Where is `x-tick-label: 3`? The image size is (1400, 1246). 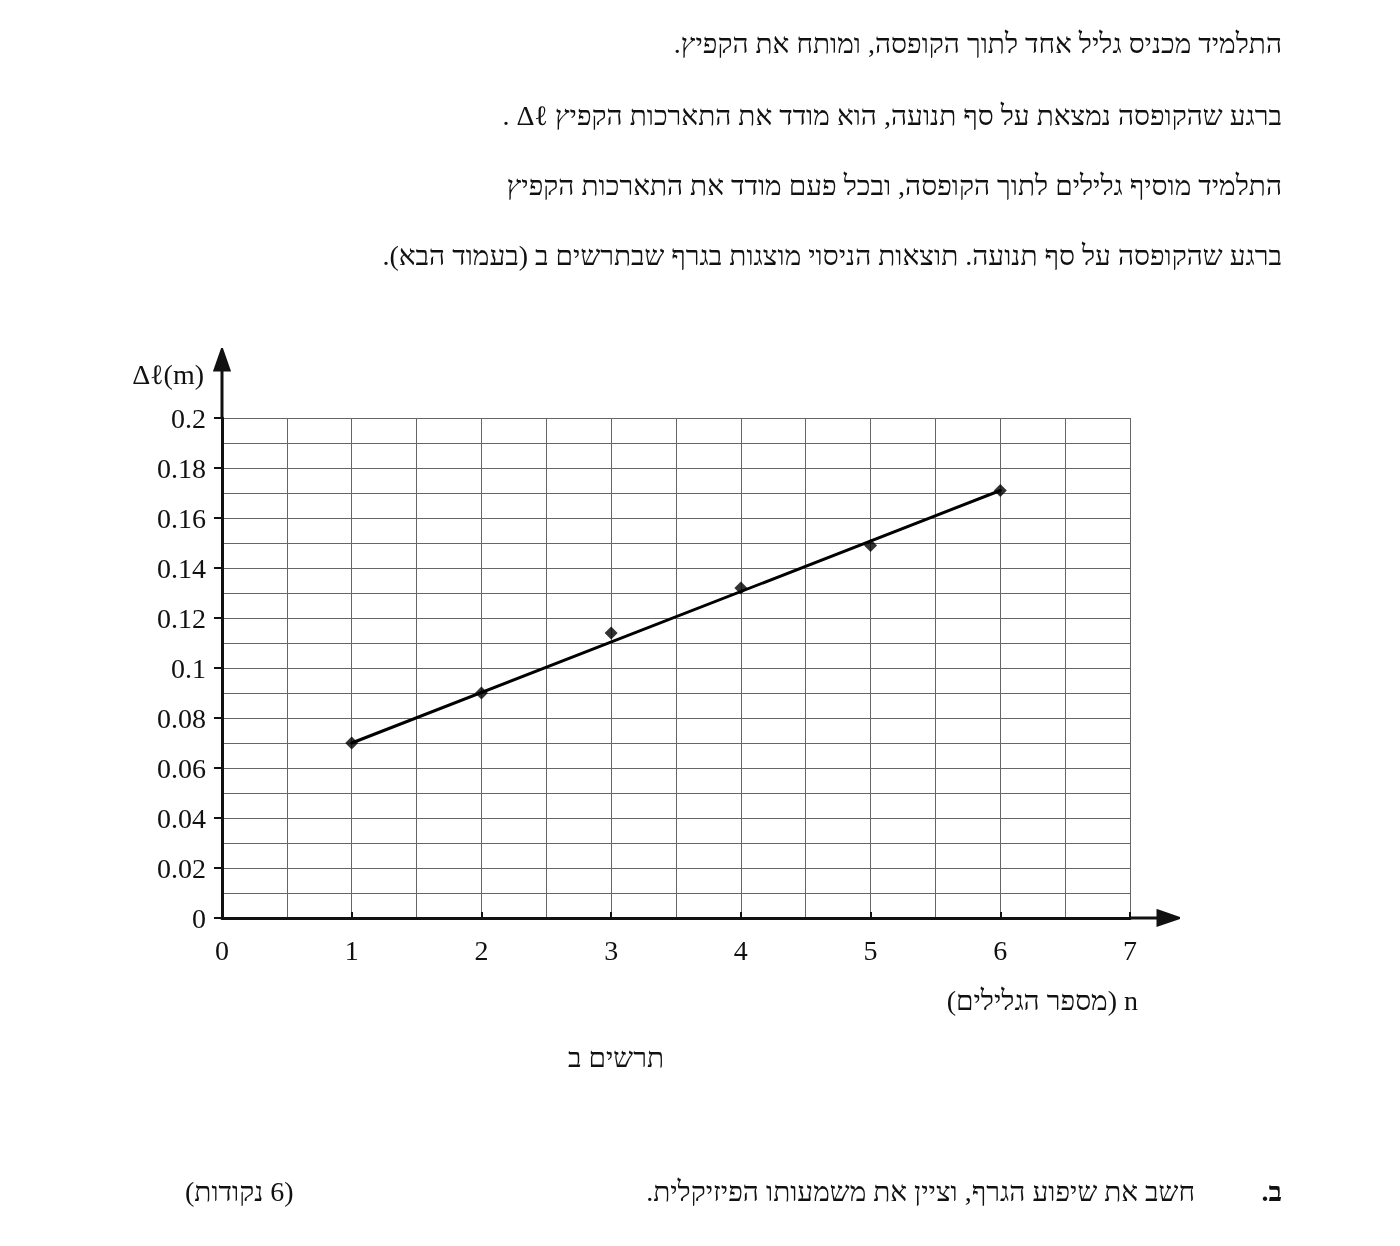
x-tick-label: 3 is located at coordinates (611, 950).